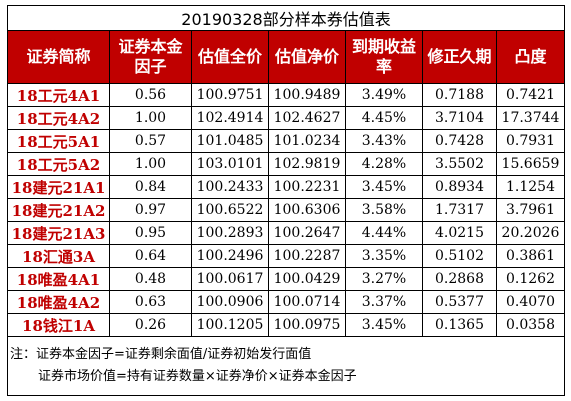  What do you see at coordinates (530, 233) in the screenshot?
I see `convexity-cell: 20.2026` at bounding box center [530, 233].